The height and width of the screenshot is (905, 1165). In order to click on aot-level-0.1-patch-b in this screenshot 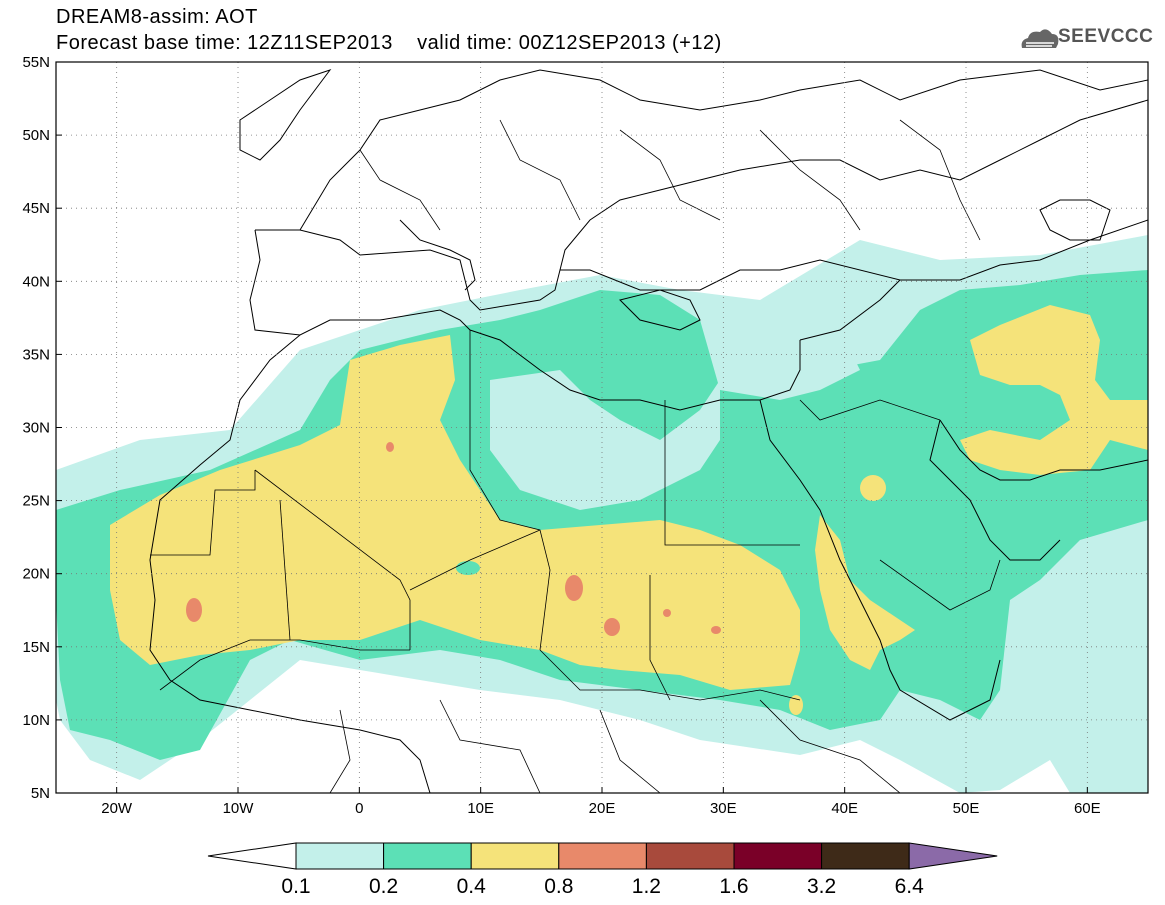, I will do `click(780, 360)`.